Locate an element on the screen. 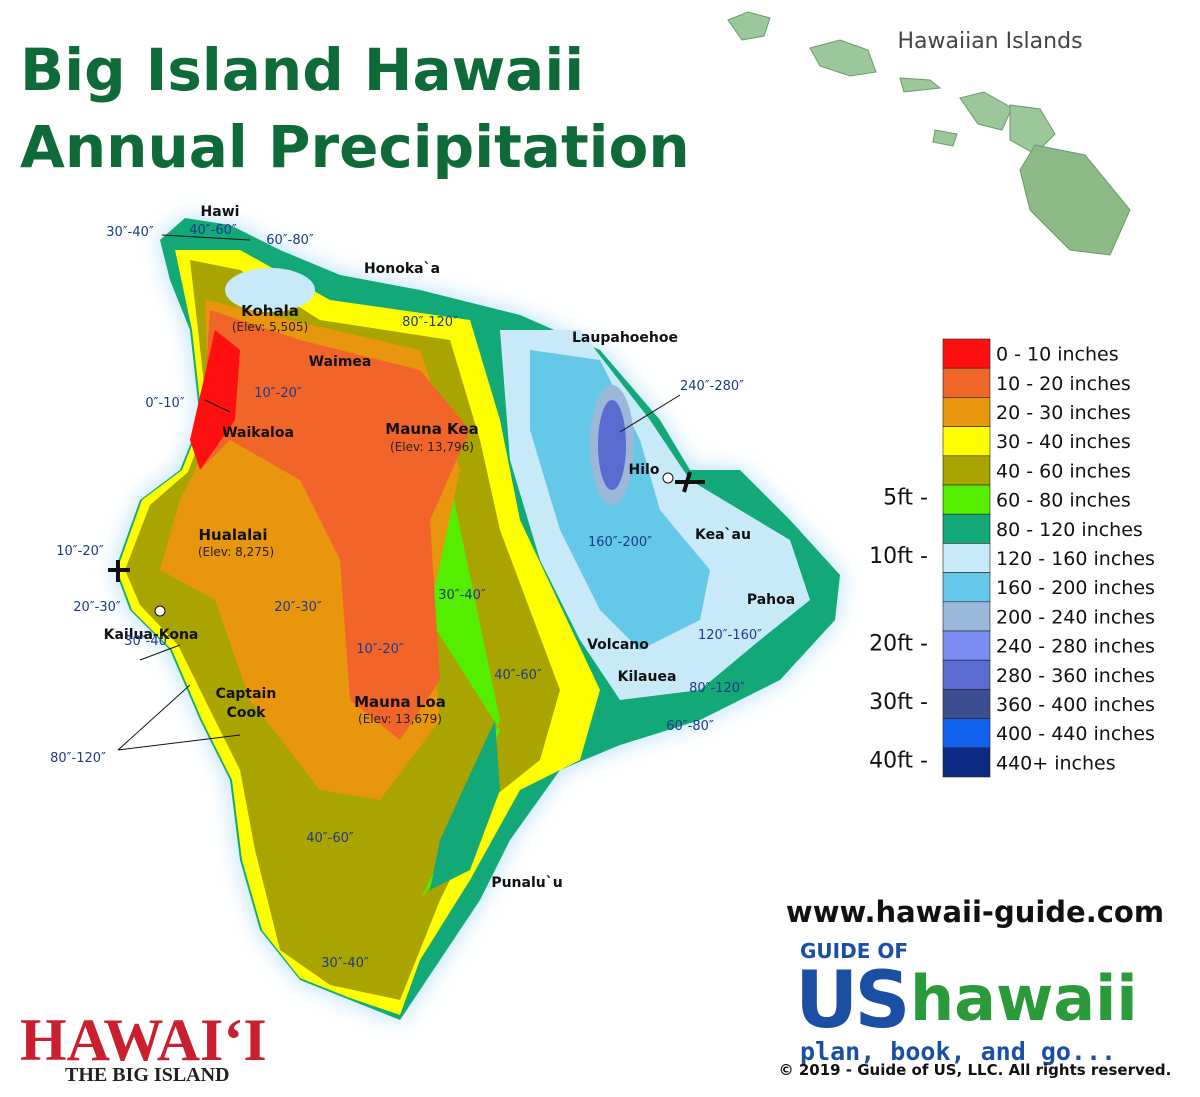  place-label: Kilauea is located at coordinates (647, 677).